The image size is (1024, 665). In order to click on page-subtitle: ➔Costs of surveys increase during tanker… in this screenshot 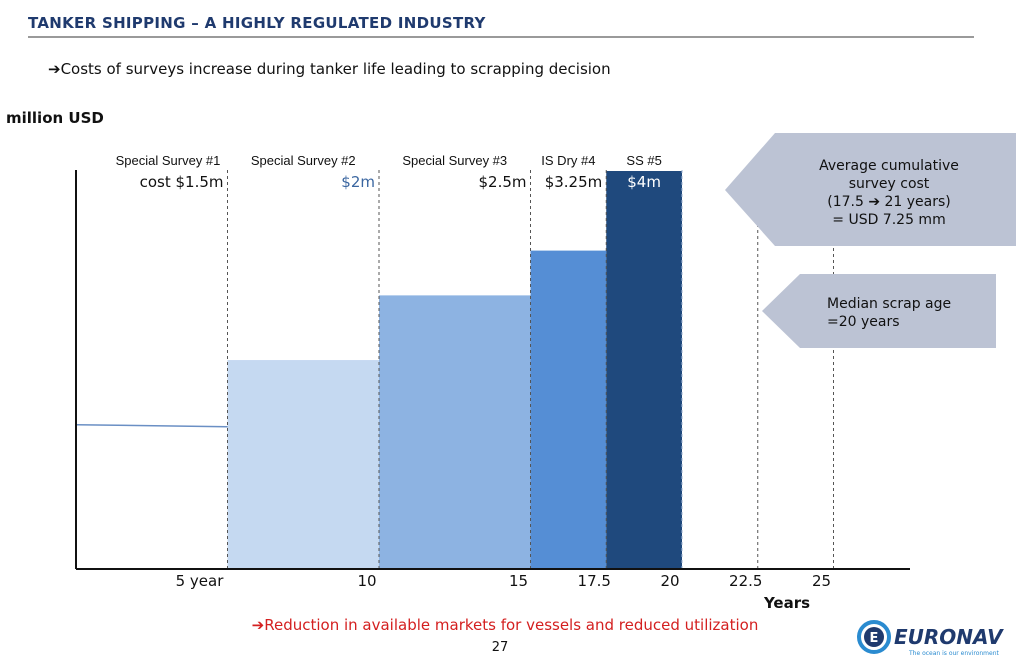, I will do `click(329, 69)`.